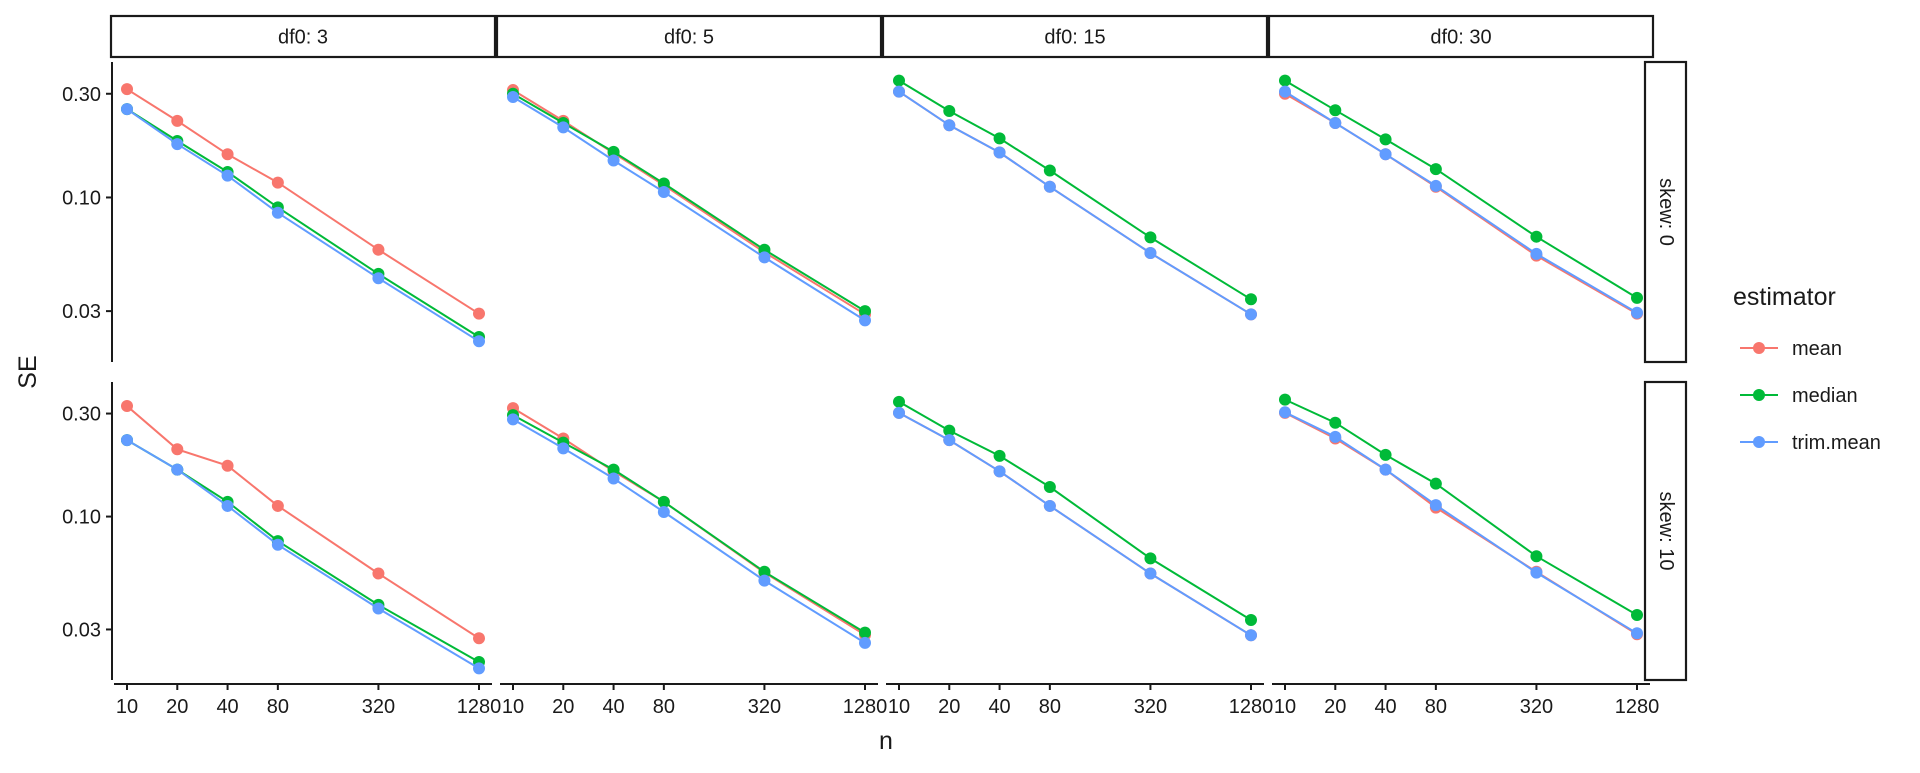 The height and width of the screenshot is (773, 1920). I want to click on col-strip-label: df0: 3, so click(303, 38).